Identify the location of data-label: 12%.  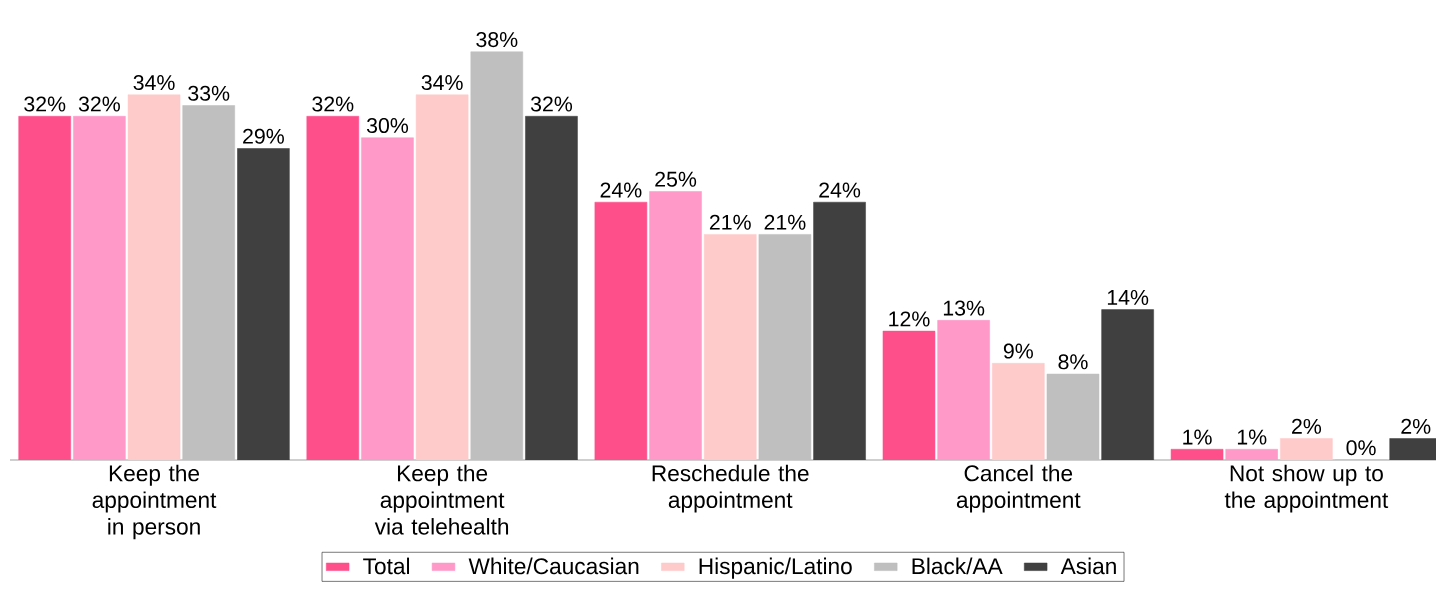
(909, 319).